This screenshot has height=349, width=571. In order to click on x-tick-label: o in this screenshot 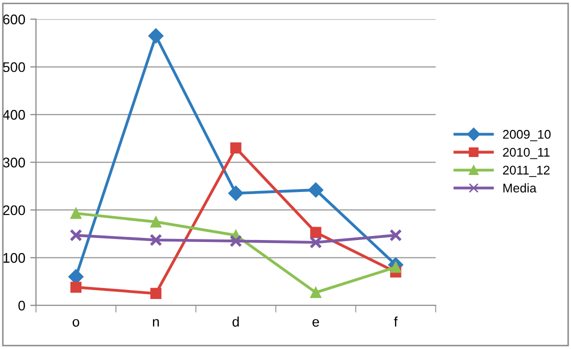, I will do `click(76, 323)`.